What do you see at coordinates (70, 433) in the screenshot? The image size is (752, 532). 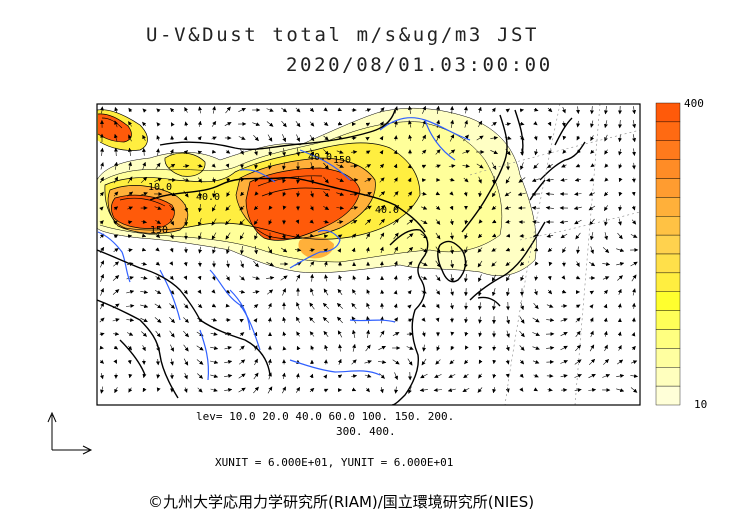 I see `reference-vector-axes` at bounding box center [70, 433].